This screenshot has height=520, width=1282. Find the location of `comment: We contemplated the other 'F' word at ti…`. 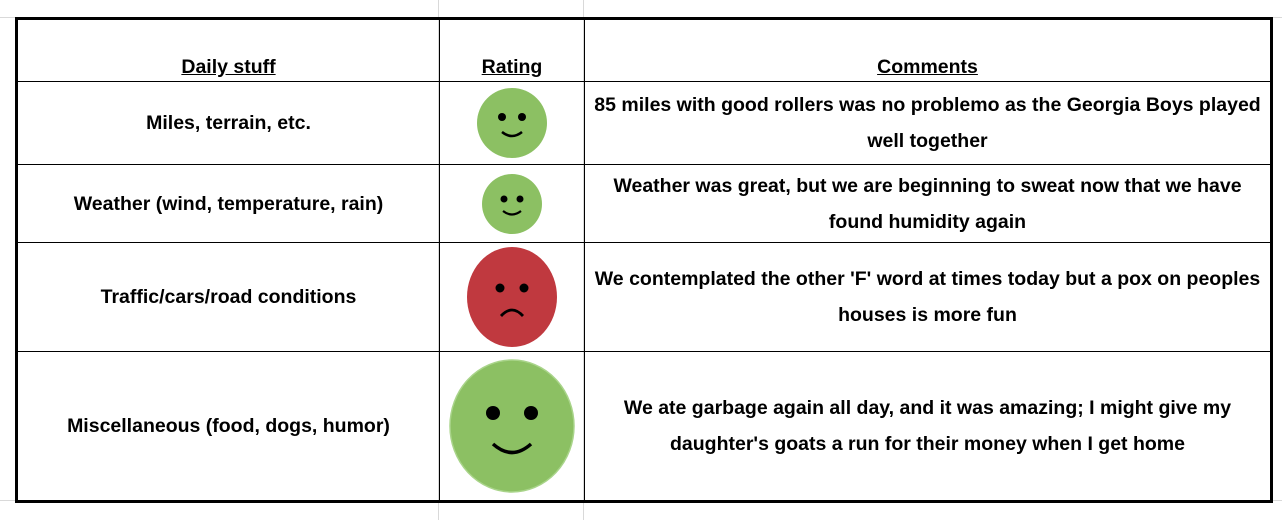

comment: We contemplated the other 'F' word at ti… is located at coordinates (928, 297).